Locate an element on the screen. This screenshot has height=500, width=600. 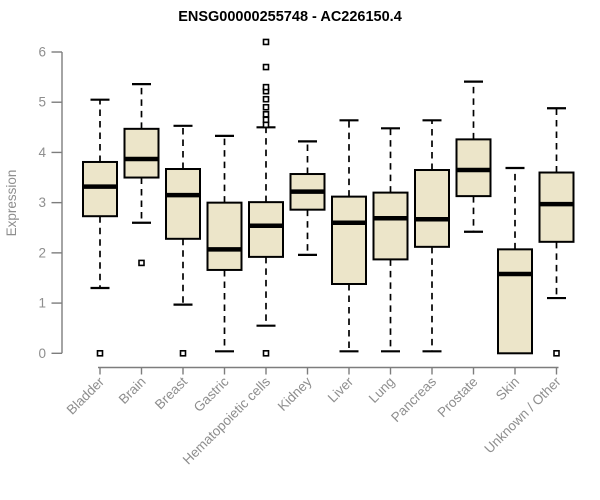
y-tick-label: 6 is located at coordinates (42, 52).